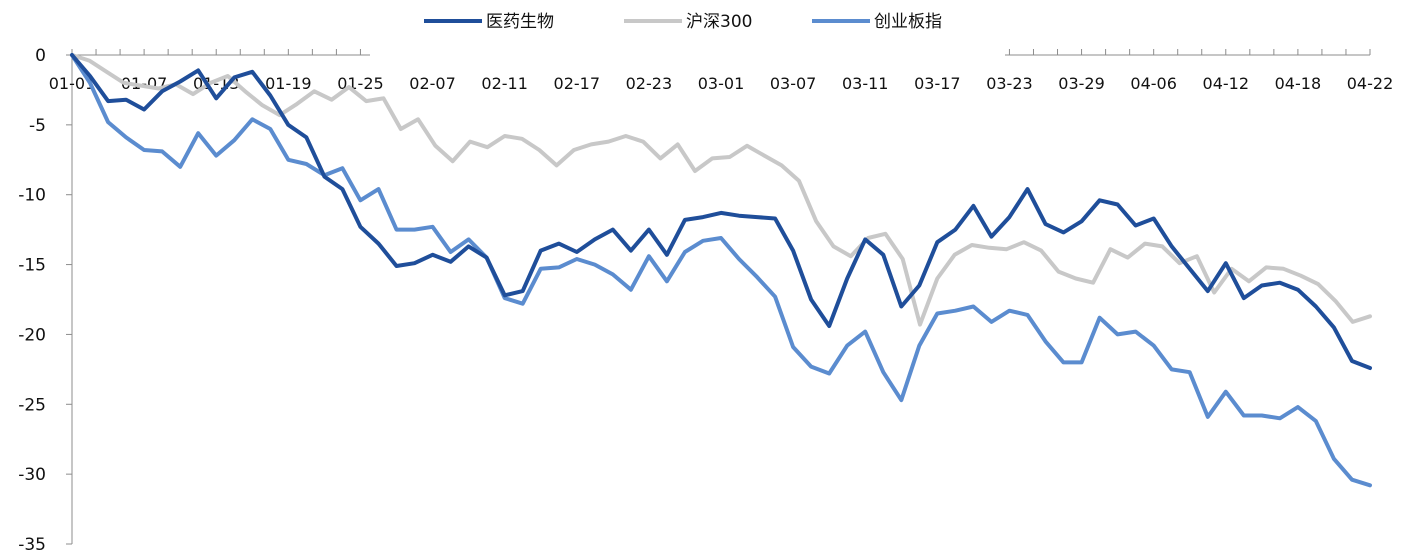  I want to click on x-tick-label: 02-07, so click(432, 83).